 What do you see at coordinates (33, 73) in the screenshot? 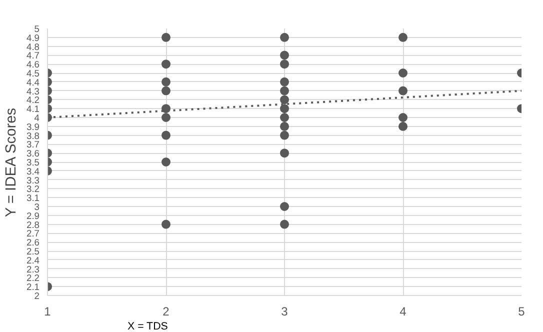
I see `y-tick-label: 4.5` at bounding box center [33, 73].